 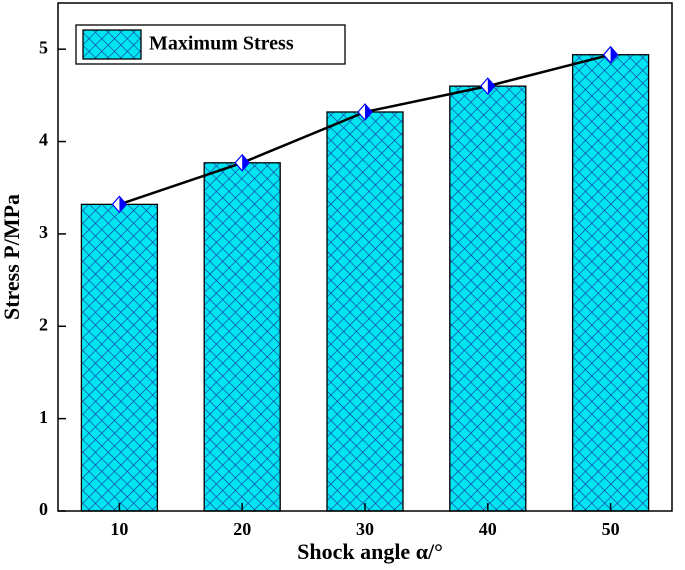 What do you see at coordinates (43, 417) in the screenshot?
I see `y-tick-label: 1` at bounding box center [43, 417].